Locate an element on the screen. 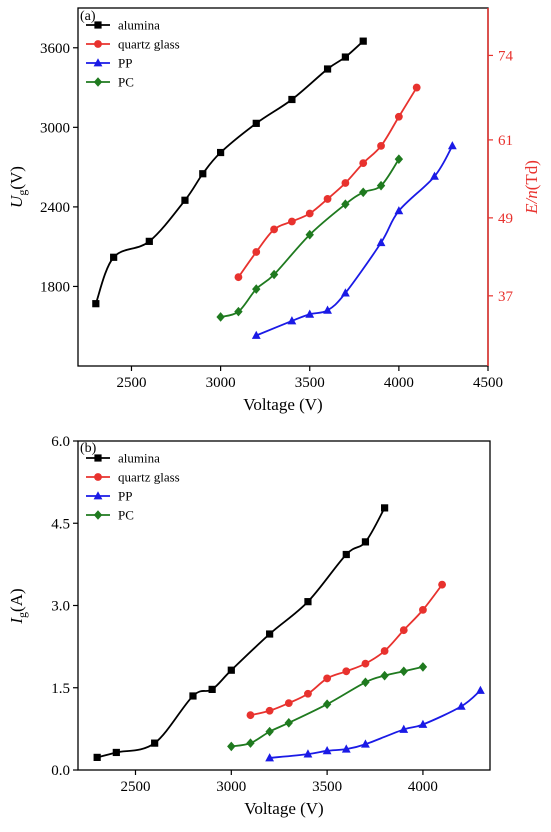 The width and height of the screenshot is (551, 832). panel-b-y-label: Ig(A) is located at coordinates (18, 606).